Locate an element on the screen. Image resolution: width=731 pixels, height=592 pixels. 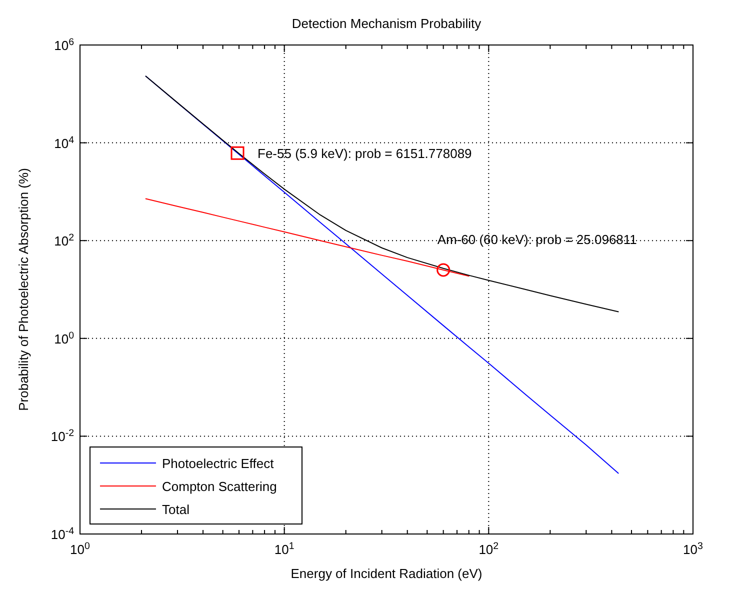
annotation: Am-60 (60 keV): prob = 25.096811 is located at coordinates (537, 239).